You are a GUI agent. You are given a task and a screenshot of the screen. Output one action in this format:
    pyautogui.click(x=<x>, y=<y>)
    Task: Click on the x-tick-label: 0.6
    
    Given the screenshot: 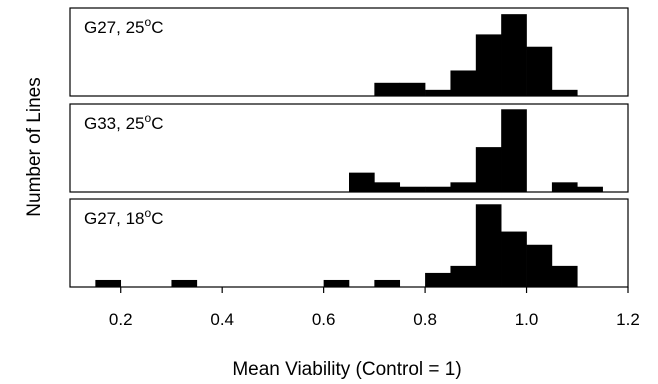 What is the action you would take?
    pyautogui.click(x=324, y=319)
    